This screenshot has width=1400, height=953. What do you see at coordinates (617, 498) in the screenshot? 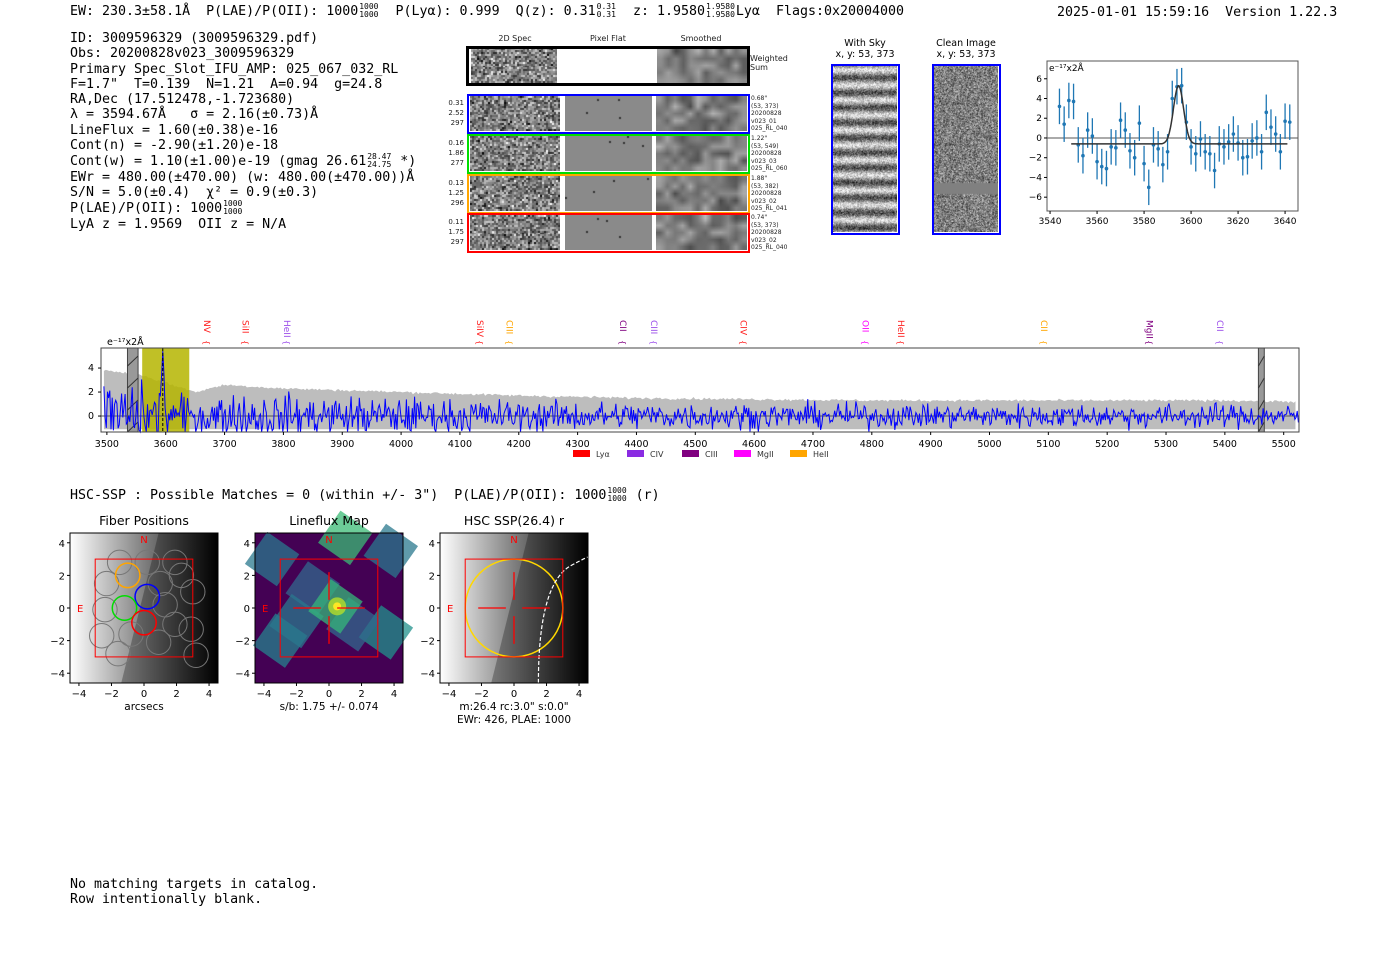
I see `hsc-plae-lo: 1000` at bounding box center [617, 498].